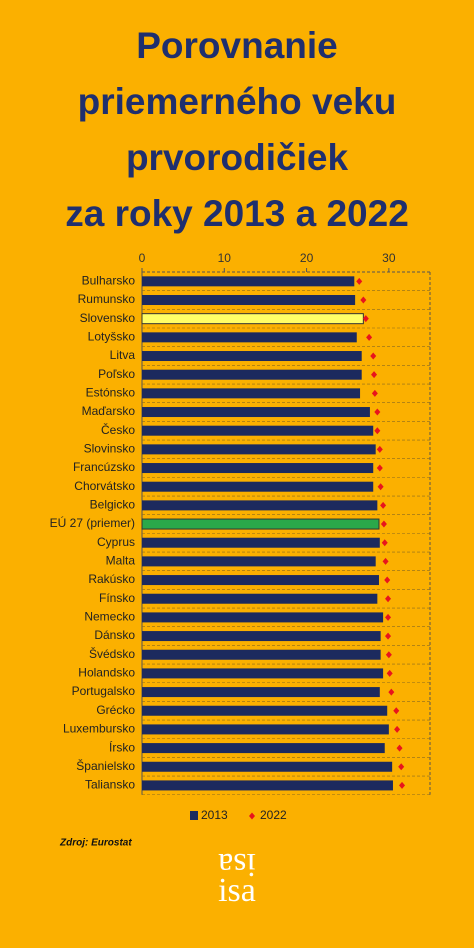 The image size is (474, 948). What do you see at coordinates (92, 522) in the screenshot?
I see `y-tick-label: EÚ 27 (priemer)` at bounding box center [92, 522].